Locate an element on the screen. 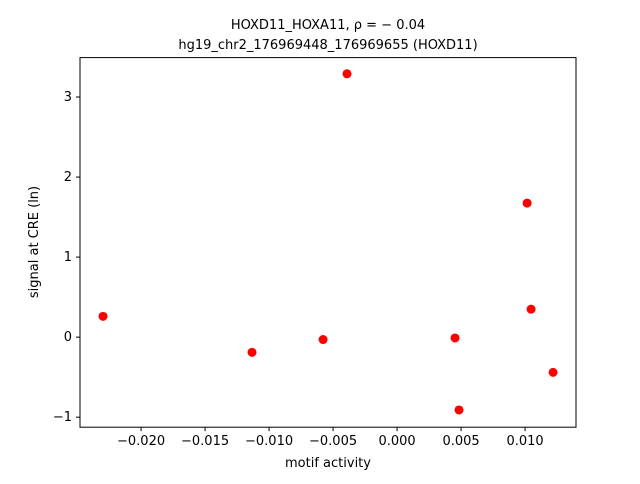  x-tick-label: −0.010 is located at coordinates (269, 441).